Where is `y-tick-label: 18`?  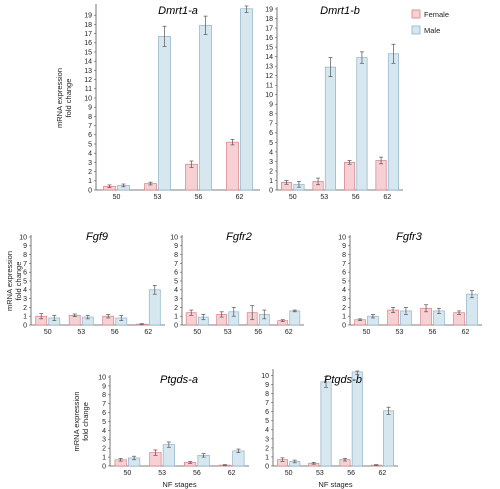
y-tick-label: 18 is located at coordinates (88, 25).